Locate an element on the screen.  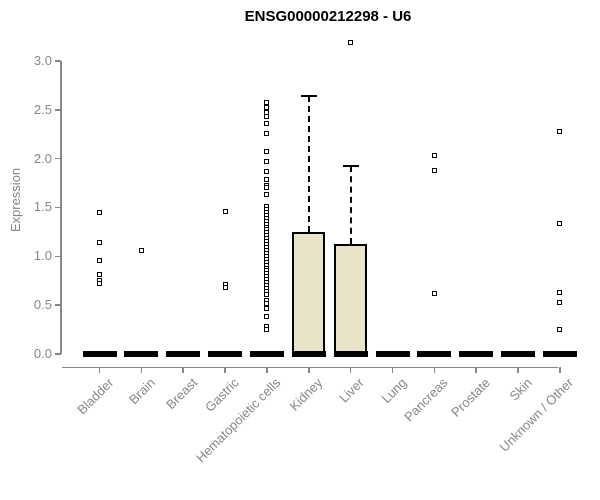
x-tick-label: Breast is located at coordinates (181, 394).